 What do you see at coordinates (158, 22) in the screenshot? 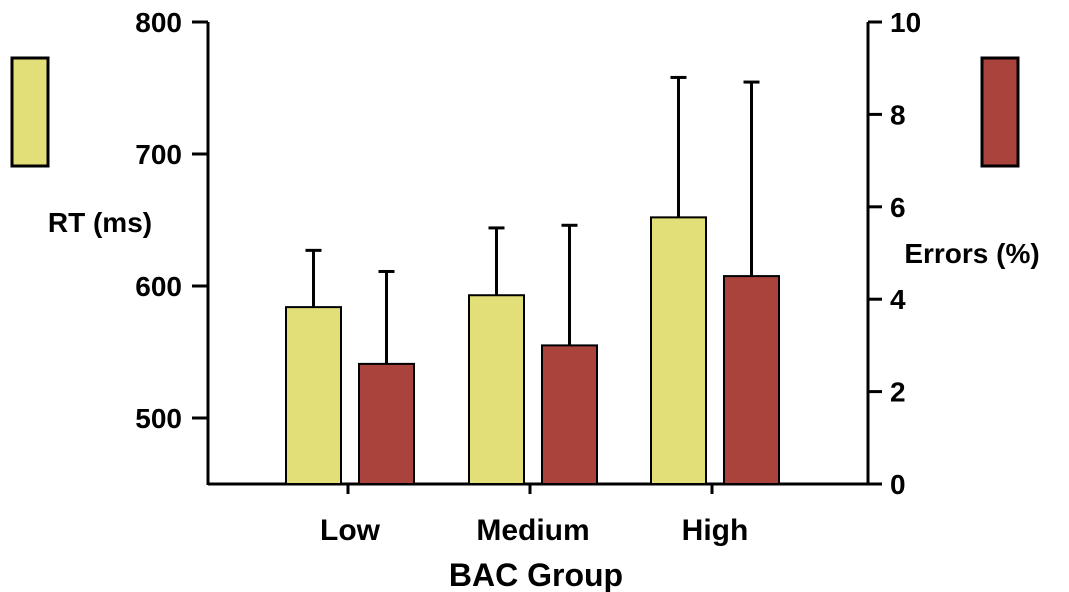
I see `y-left-tick-label: 800` at bounding box center [158, 22].